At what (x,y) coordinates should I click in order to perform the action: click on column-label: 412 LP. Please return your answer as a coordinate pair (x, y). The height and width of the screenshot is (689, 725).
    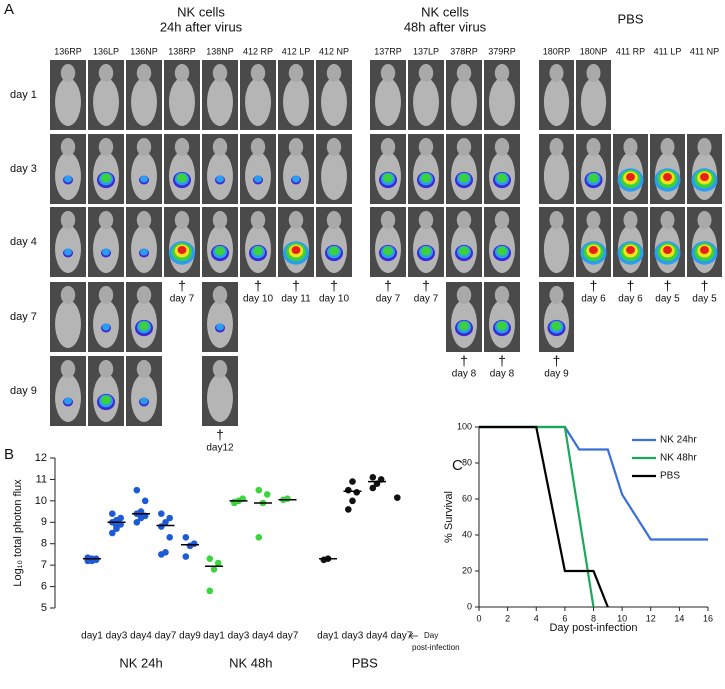
    Looking at the image, I should click on (296, 51).